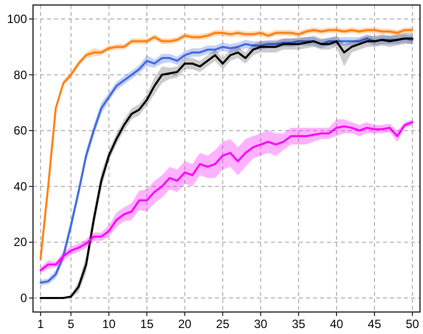 The height and width of the screenshot is (334, 423). I want to click on x-tick-label: 30, so click(261, 324).